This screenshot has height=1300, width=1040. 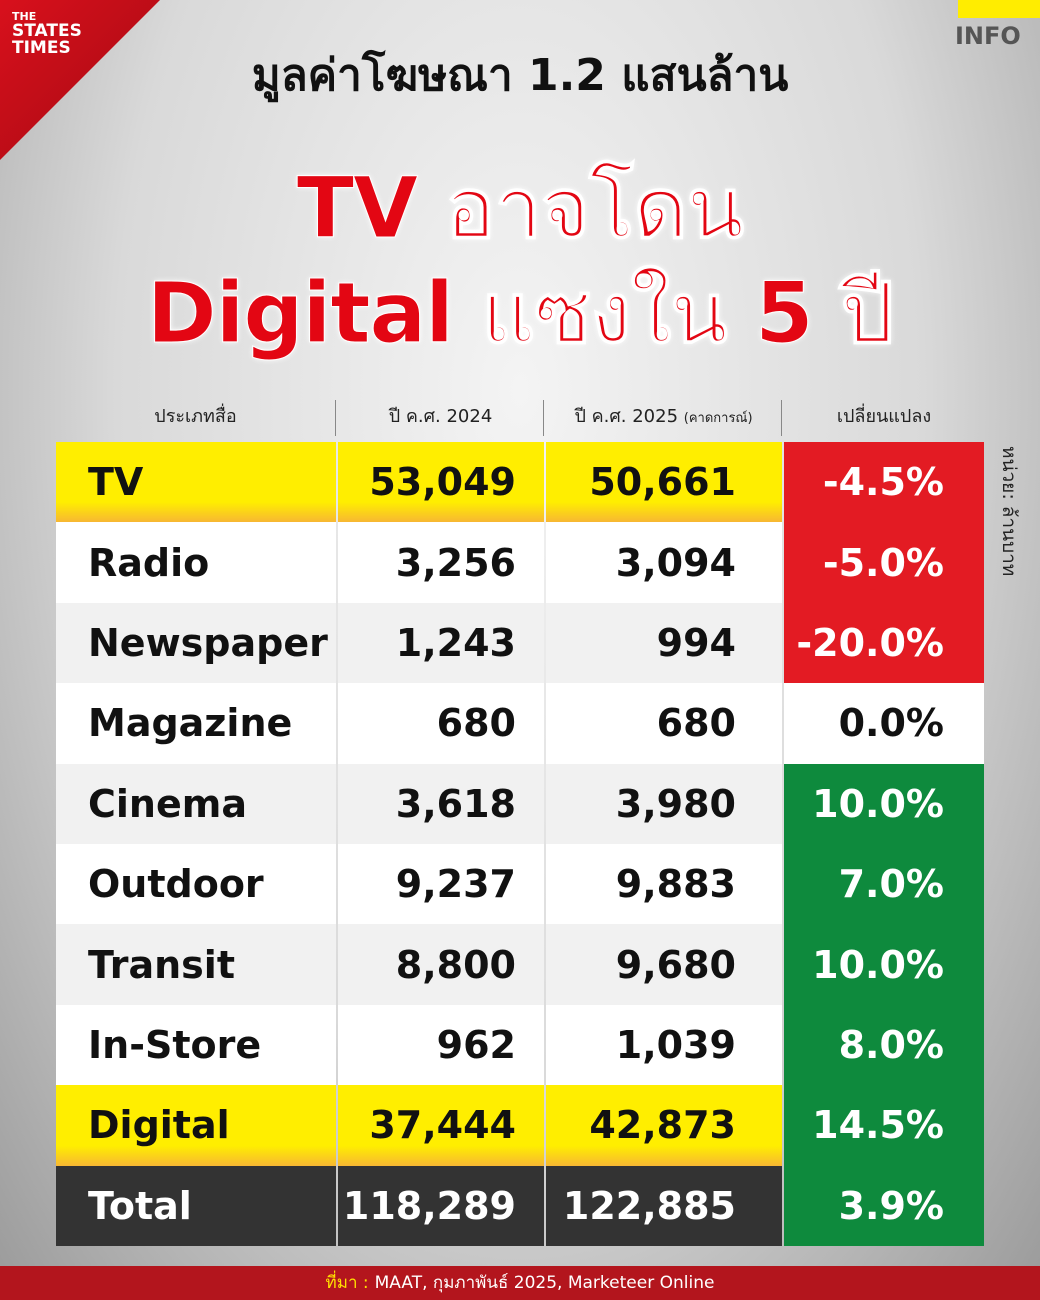 What do you see at coordinates (441, 884) in the screenshot?
I see `table-cell: 9,237` at bounding box center [441, 884].